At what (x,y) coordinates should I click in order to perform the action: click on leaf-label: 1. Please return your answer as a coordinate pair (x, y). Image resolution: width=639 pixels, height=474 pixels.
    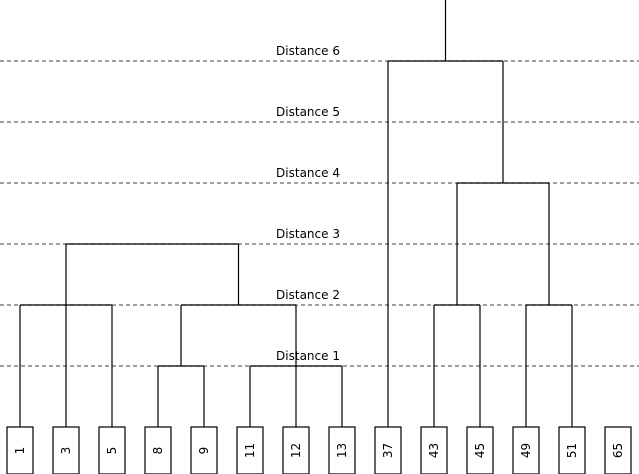
    Looking at the image, I should click on (20, 451).